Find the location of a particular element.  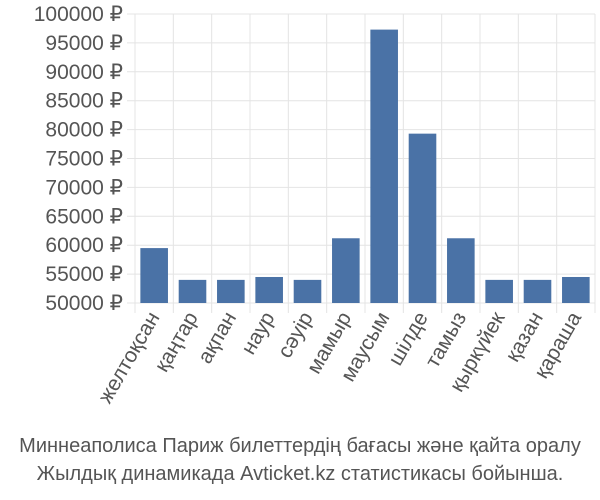

y-tick-label: 65000 ₽ is located at coordinates (84, 216).